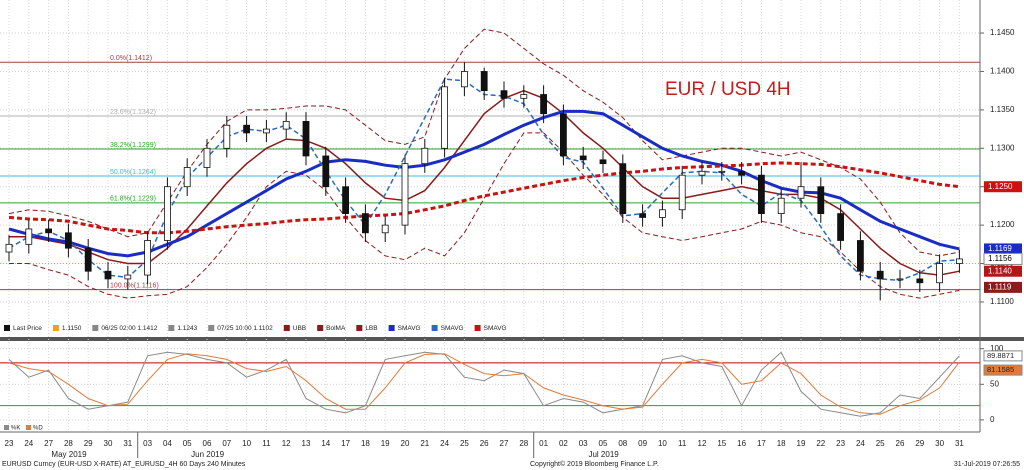 The width and height of the screenshot is (1024, 470). I want to click on x-tick-label: 07, so click(226, 443).